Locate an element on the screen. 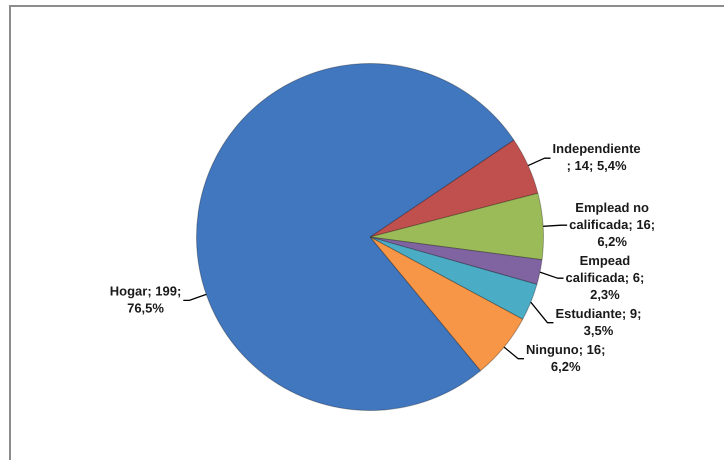 Image resolution: width=726 pixels, height=462 pixels. data-label: ; 14; 5,4% is located at coordinates (597, 166).